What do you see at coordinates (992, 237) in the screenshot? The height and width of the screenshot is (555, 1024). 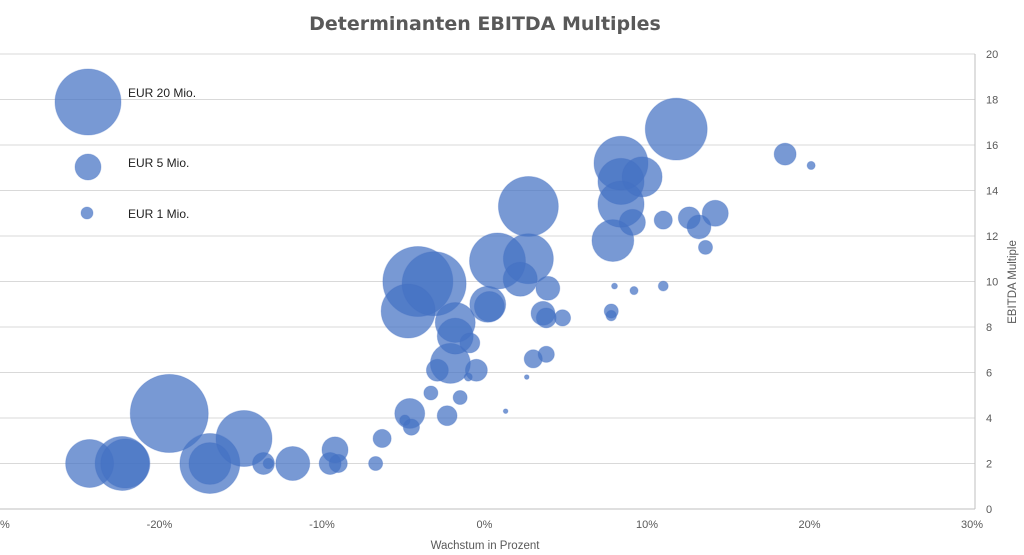 I see `y-tick-label: 12` at bounding box center [992, 237].